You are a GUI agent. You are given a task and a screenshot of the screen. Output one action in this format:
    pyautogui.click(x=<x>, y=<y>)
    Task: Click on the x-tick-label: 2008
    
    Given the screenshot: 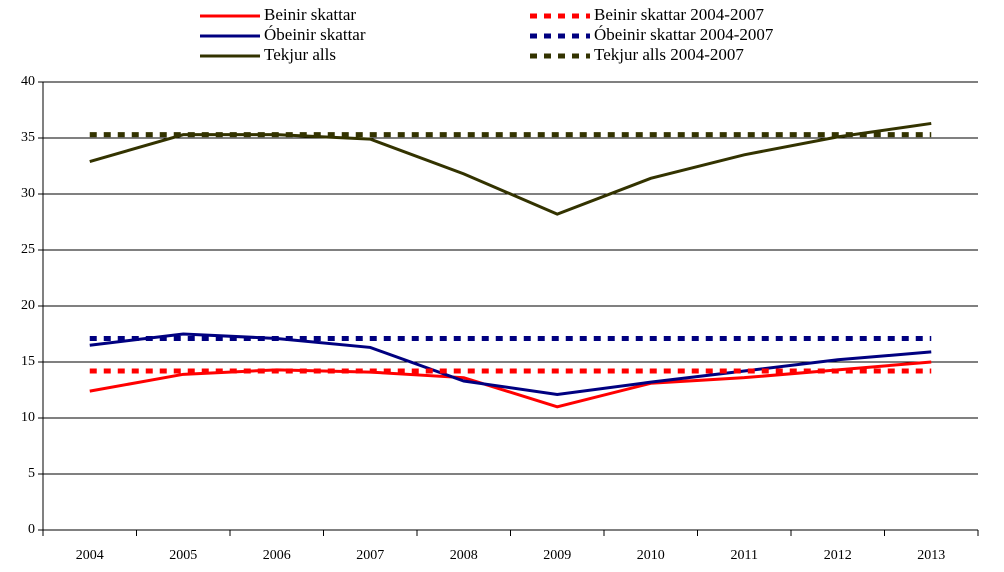 What is the action you would take?
    pyautogui.click(x=464, y=555)
    